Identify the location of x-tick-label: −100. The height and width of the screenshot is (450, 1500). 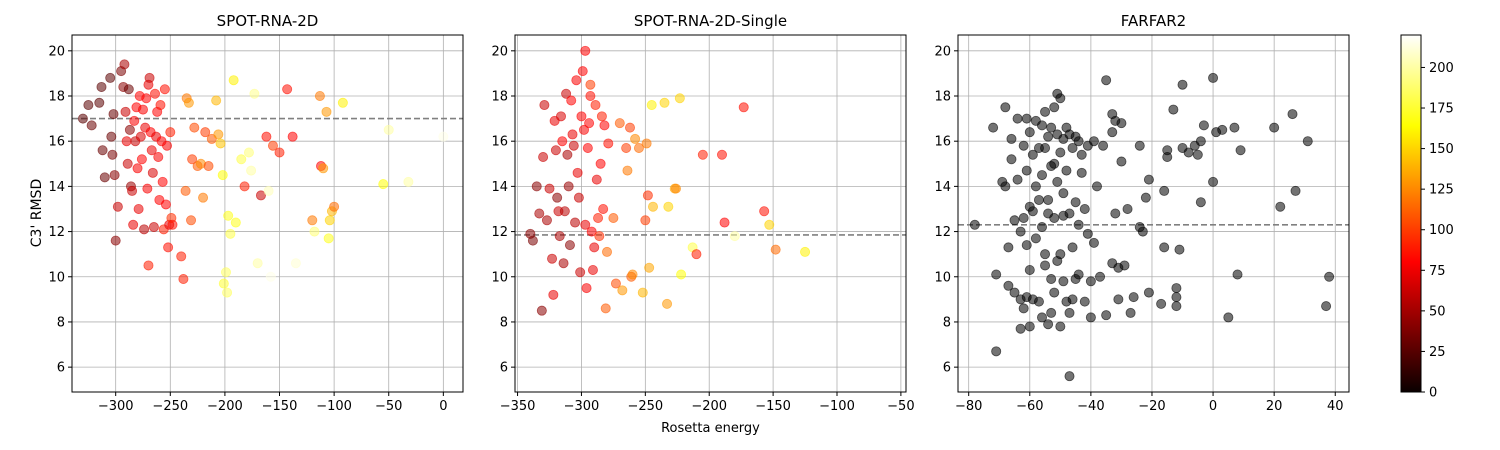
(837, 406).